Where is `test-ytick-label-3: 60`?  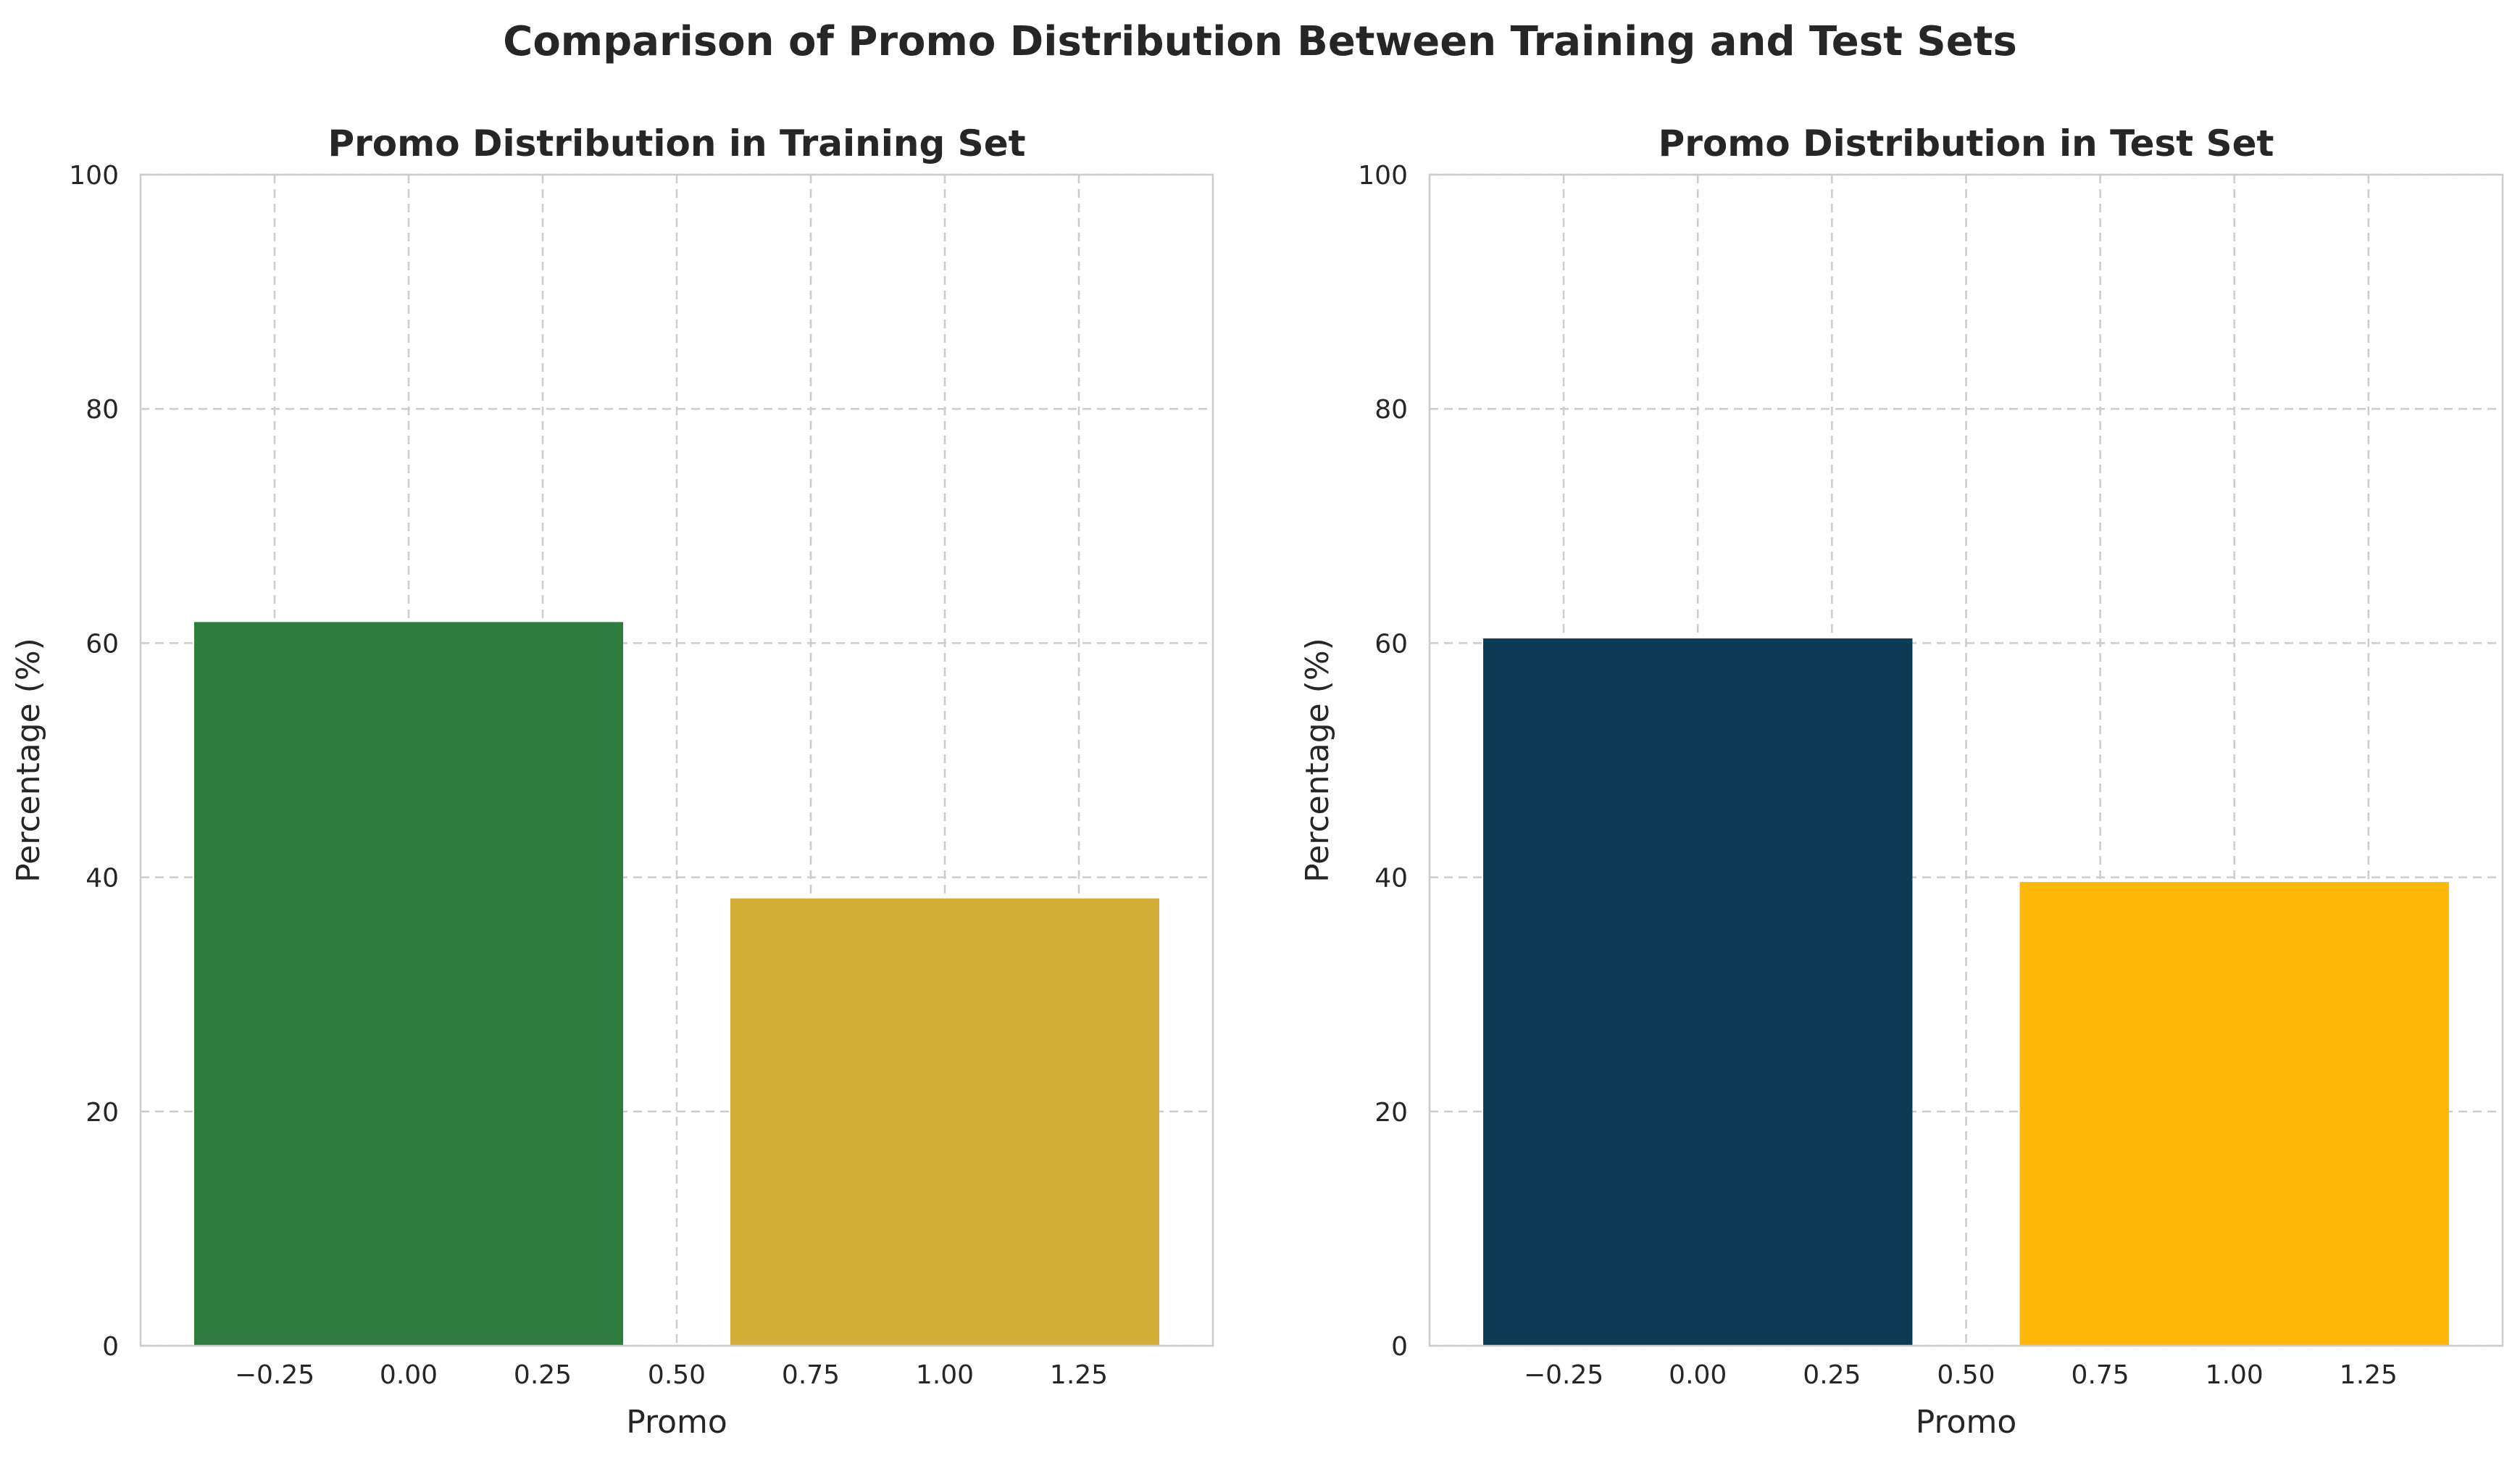 test-ytick-label-3: 60 is located at coordinates (1391, 644).